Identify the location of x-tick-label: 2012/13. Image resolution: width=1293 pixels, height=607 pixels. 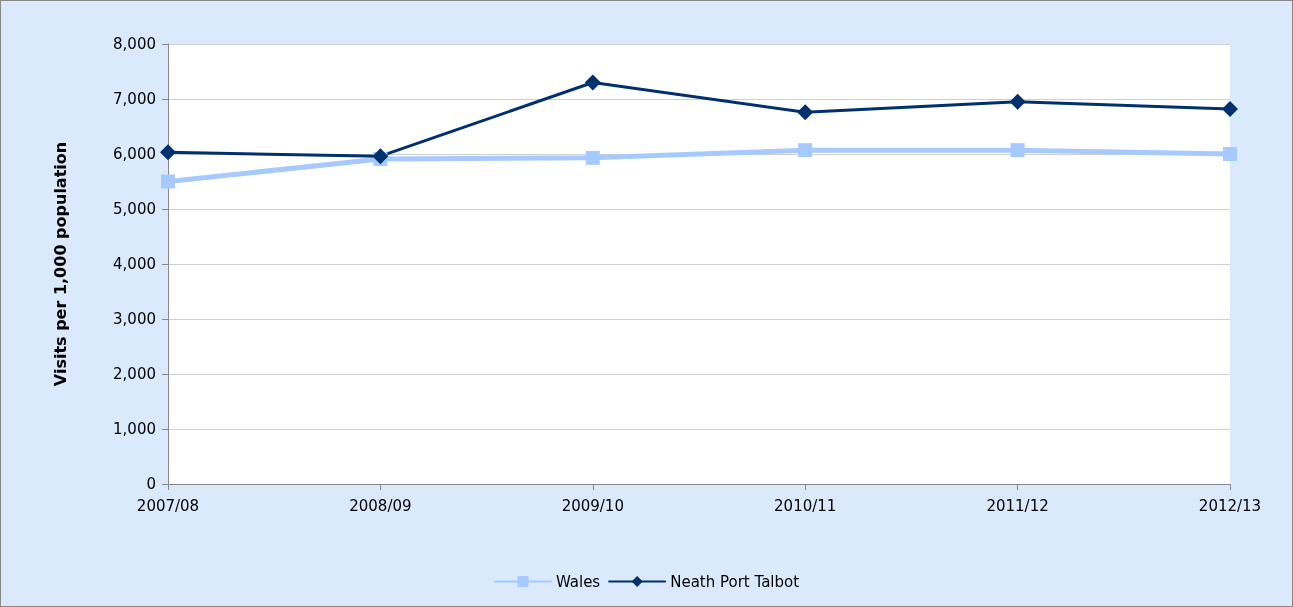
(1230, 505).